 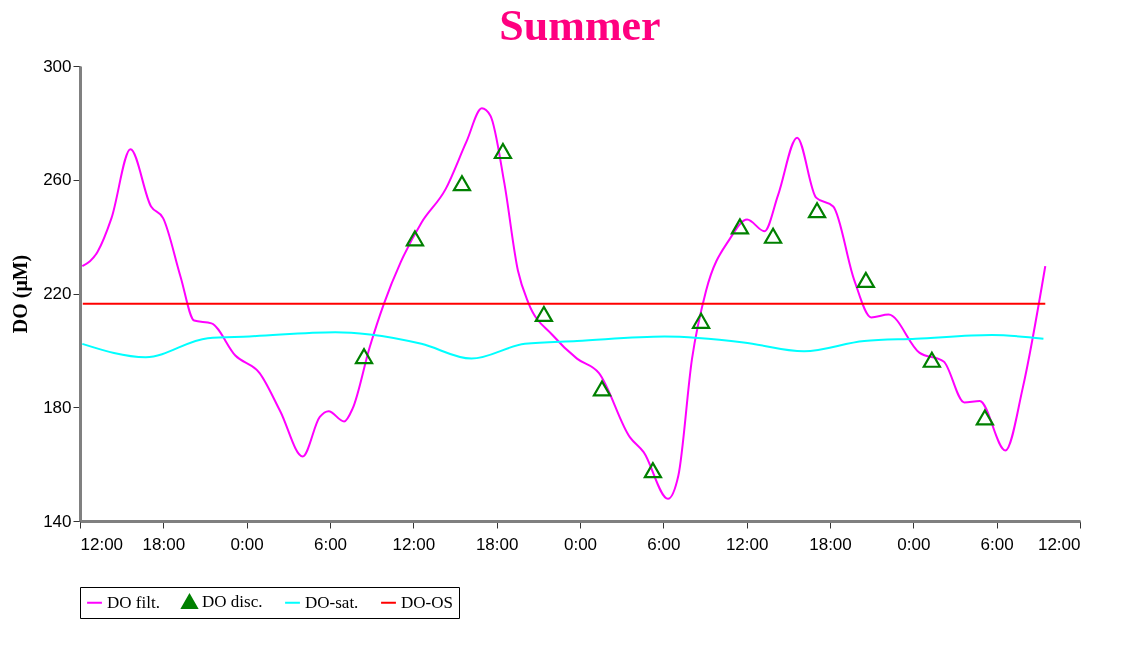 I want to click on legend-label: DO disc., so click(x=232, y=601).